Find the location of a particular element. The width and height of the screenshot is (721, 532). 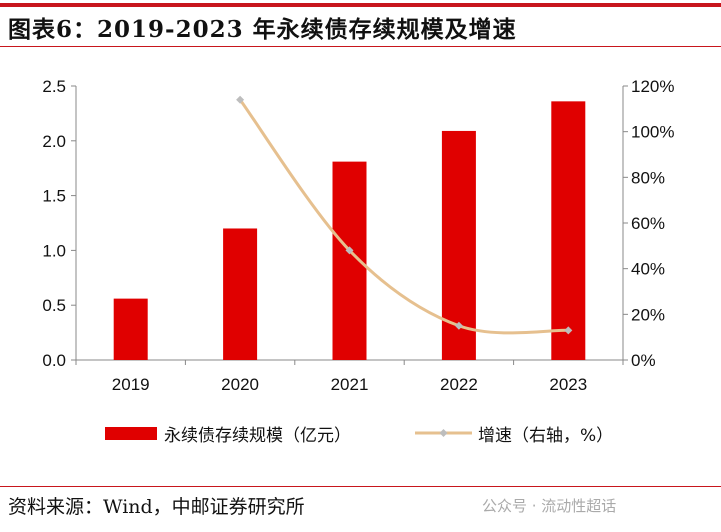

left-tick-label: 0.5 is located at coordinates (54, 305).